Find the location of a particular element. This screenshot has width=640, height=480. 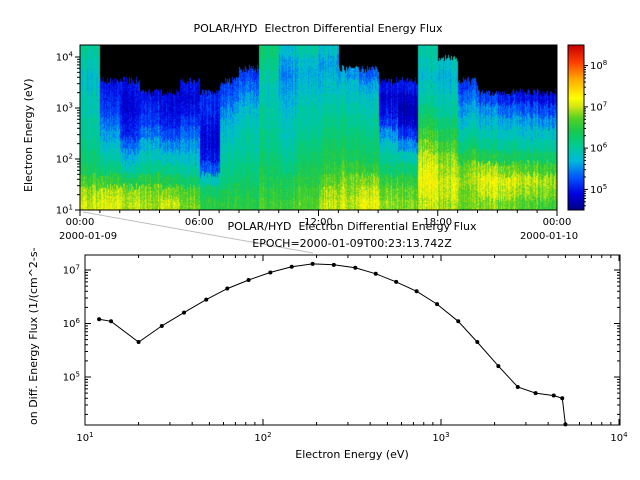

top-y-axis-label: Electron Energy (eV) is located at coordinates (28, 135).